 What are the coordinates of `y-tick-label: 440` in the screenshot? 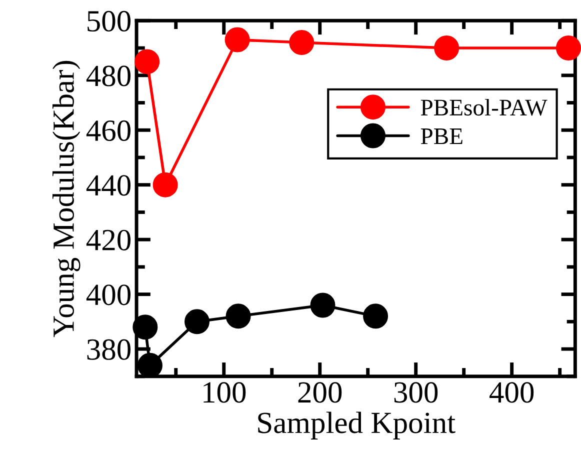 It's located at (108, 185).